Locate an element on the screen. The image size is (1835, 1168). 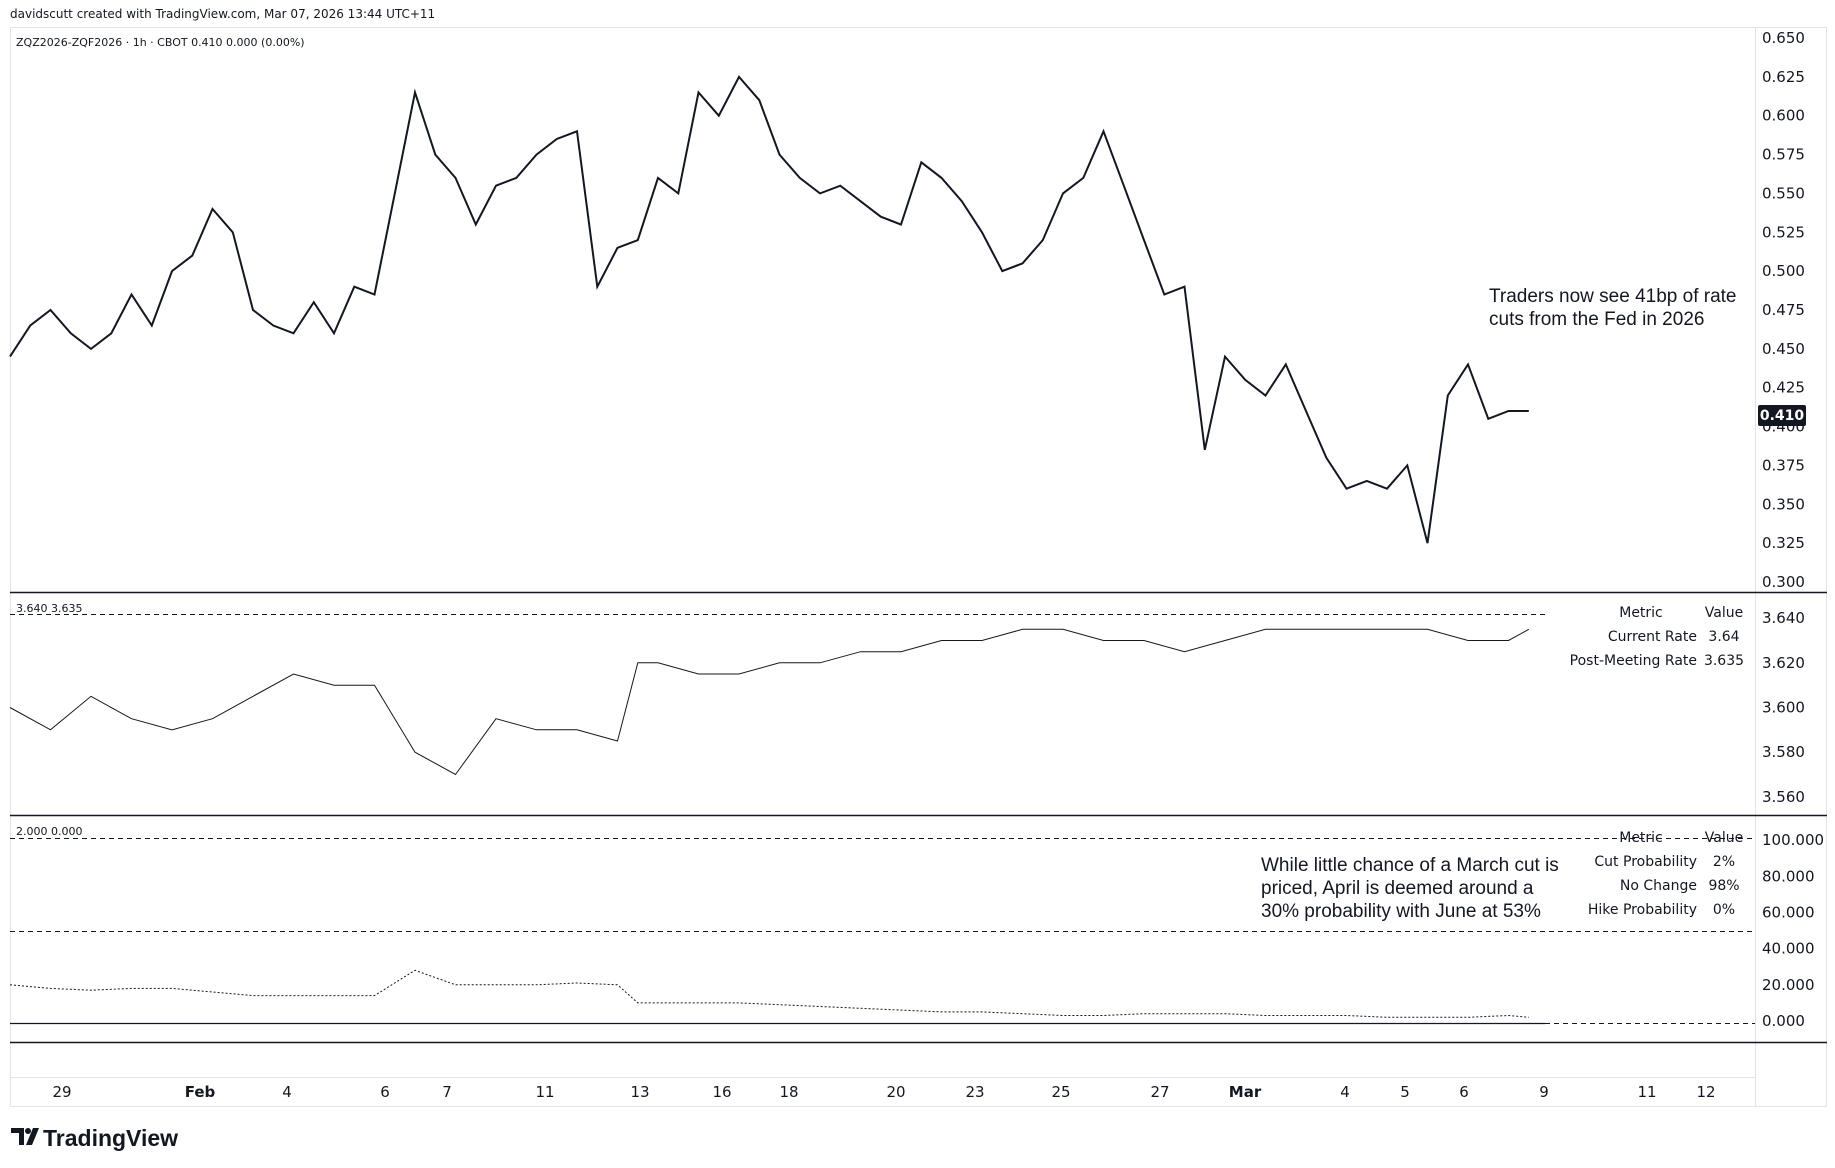
legend2-value-header: Value is located at coordinates (1724, 613).